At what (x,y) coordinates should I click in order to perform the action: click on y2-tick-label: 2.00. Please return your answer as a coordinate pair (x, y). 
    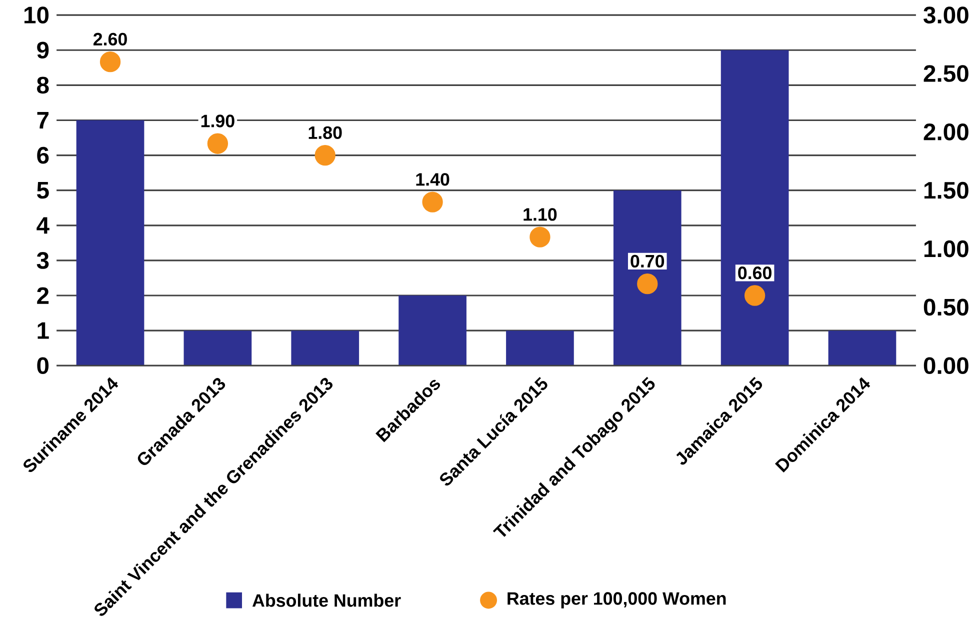
    Looking at the image, I should click on (946, 131).